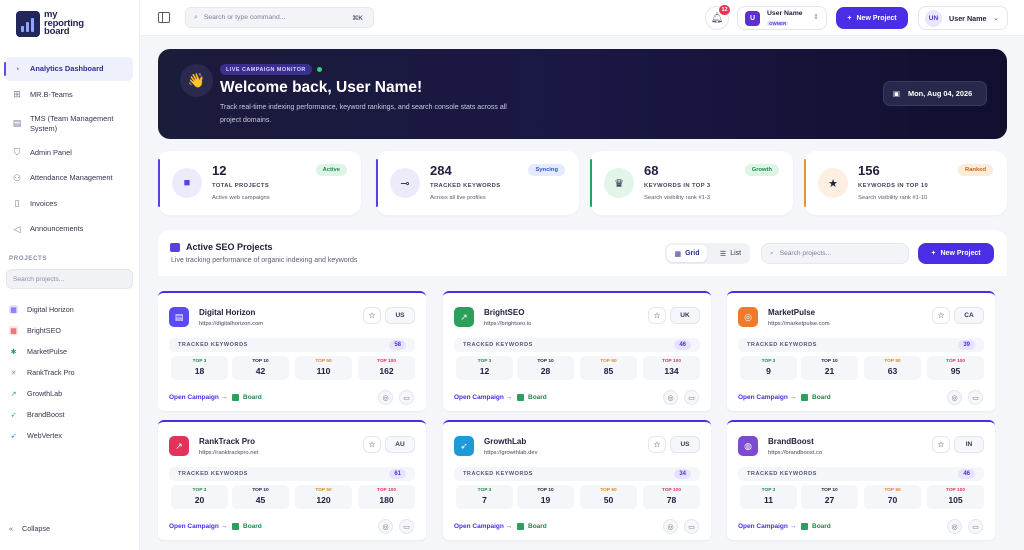  I want to click on sidebar-project-brightseo: ▦ BrightSEO, so click(42, 330).